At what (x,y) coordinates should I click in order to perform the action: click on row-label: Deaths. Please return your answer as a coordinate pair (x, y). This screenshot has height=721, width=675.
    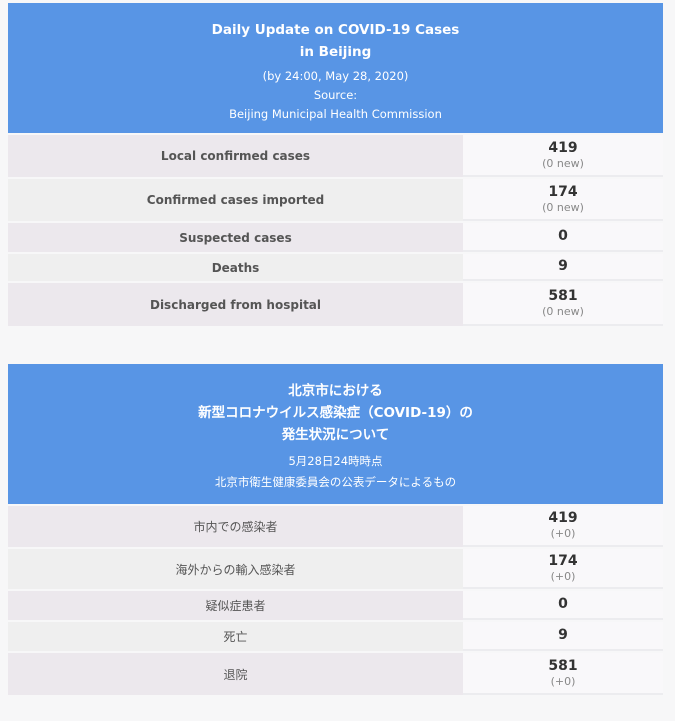
    Looking at the image, I should click on (235, 267).